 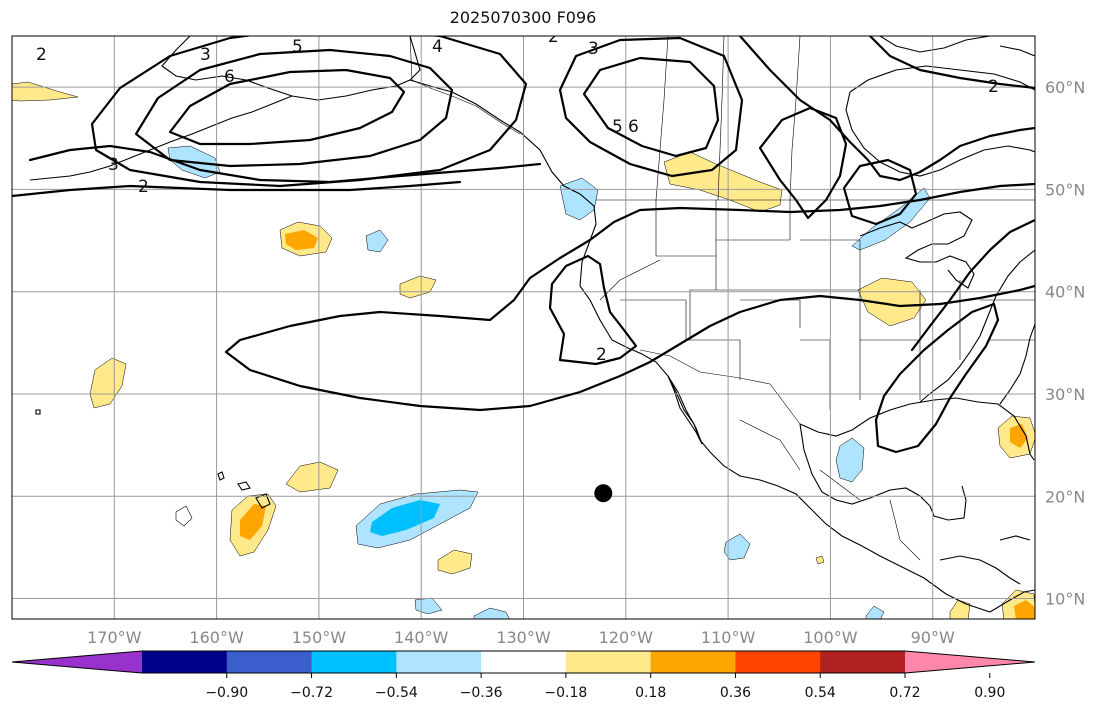 I want to click on border-mexico-states, so click(x=830, y=490).